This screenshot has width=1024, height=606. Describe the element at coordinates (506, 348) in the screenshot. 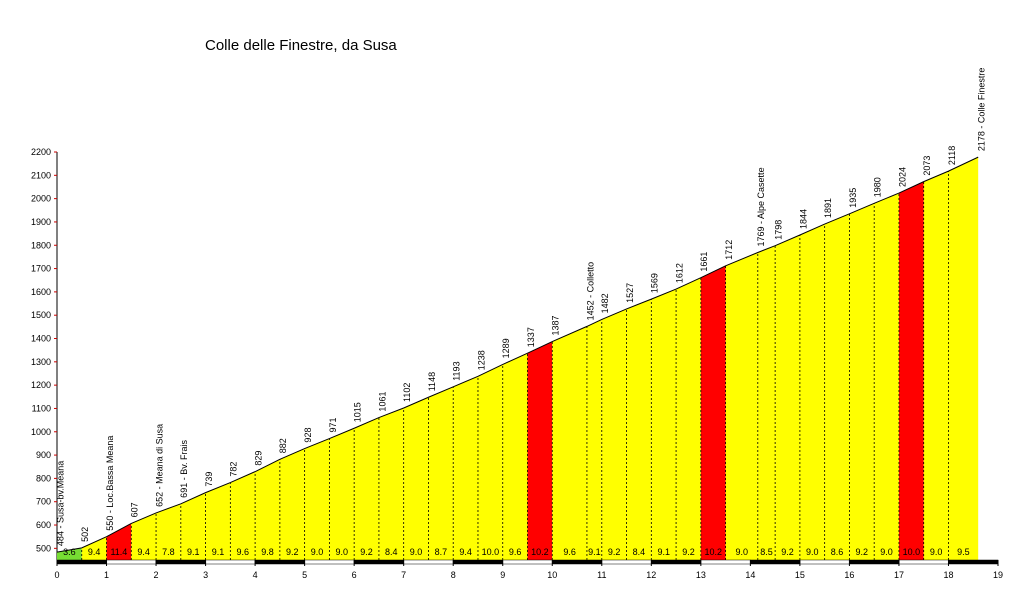

I see `point-label: 1289` at that location.